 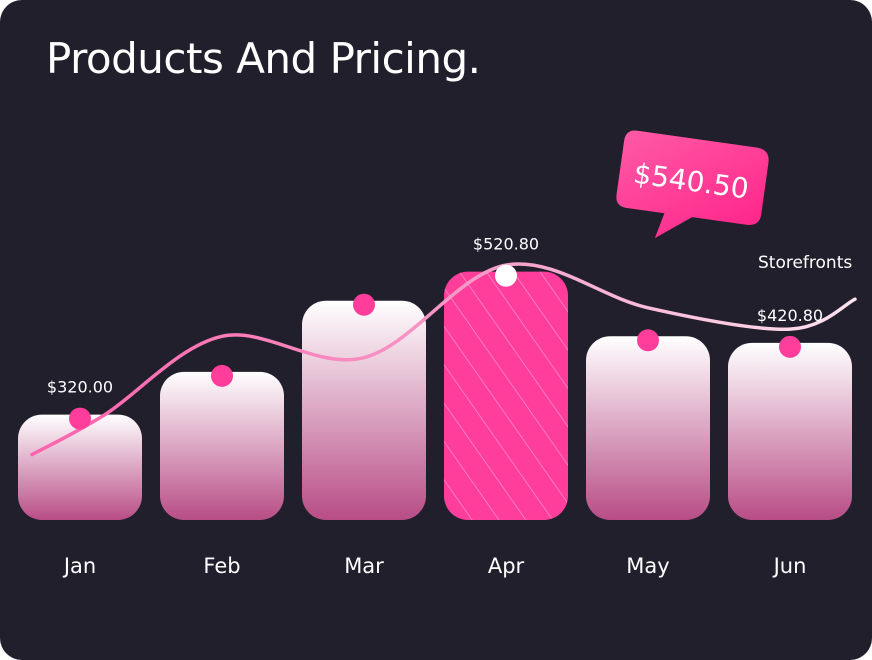 What do you see at coordinates (648, 428) in the screenshot?
I see `bar-may` at bounding box center [648, 428].